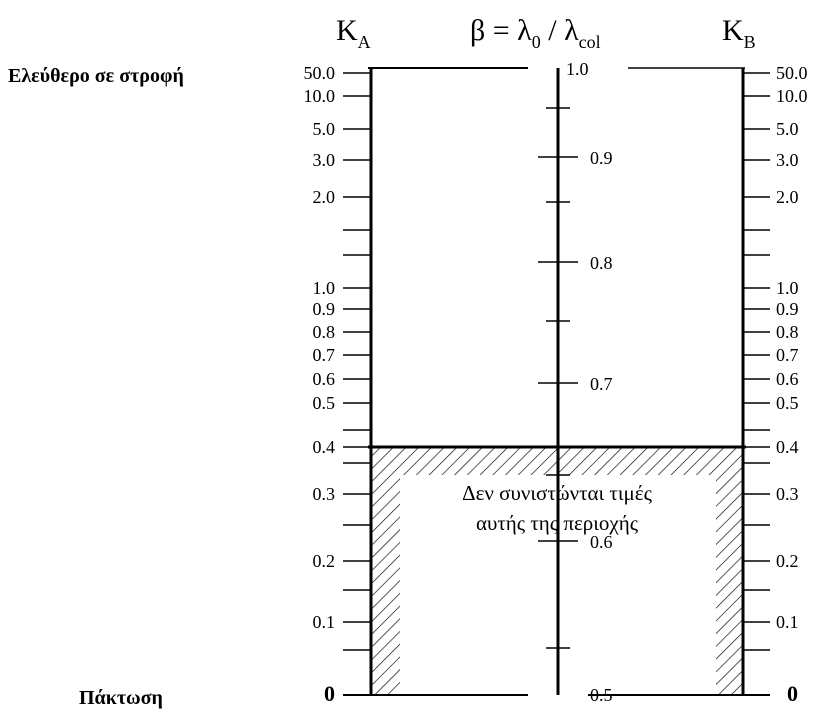 The height and width of the screenshot is (727, 826). What do you see at coordinates (787, 288) in the screenshot?
I see `kb-tick-label: 1.0` at bounding box center [787, 288].